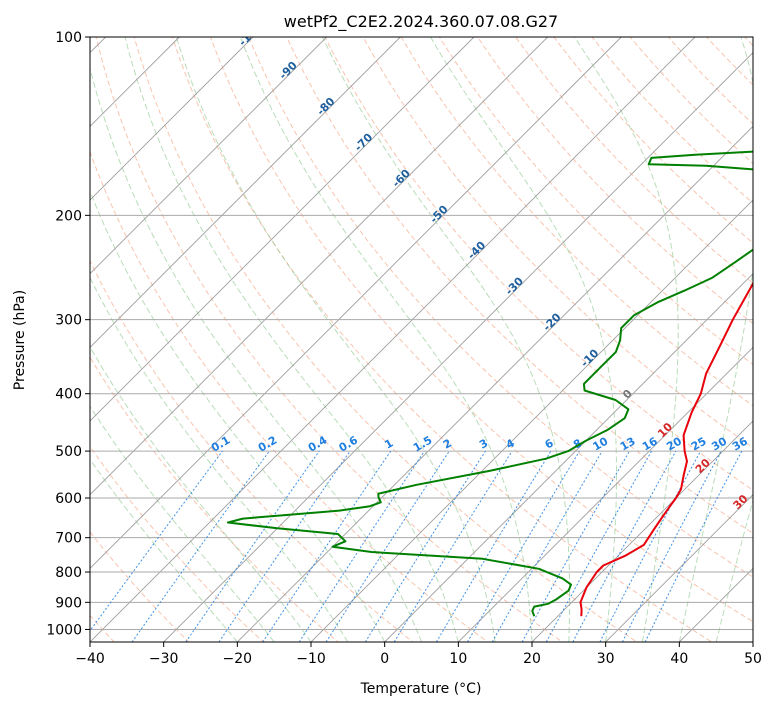 This screenshot has height=712, width=775. Describe the element at coordinates (68, 321) in the screenshot. I see `y-tick-label: 300` at that location.